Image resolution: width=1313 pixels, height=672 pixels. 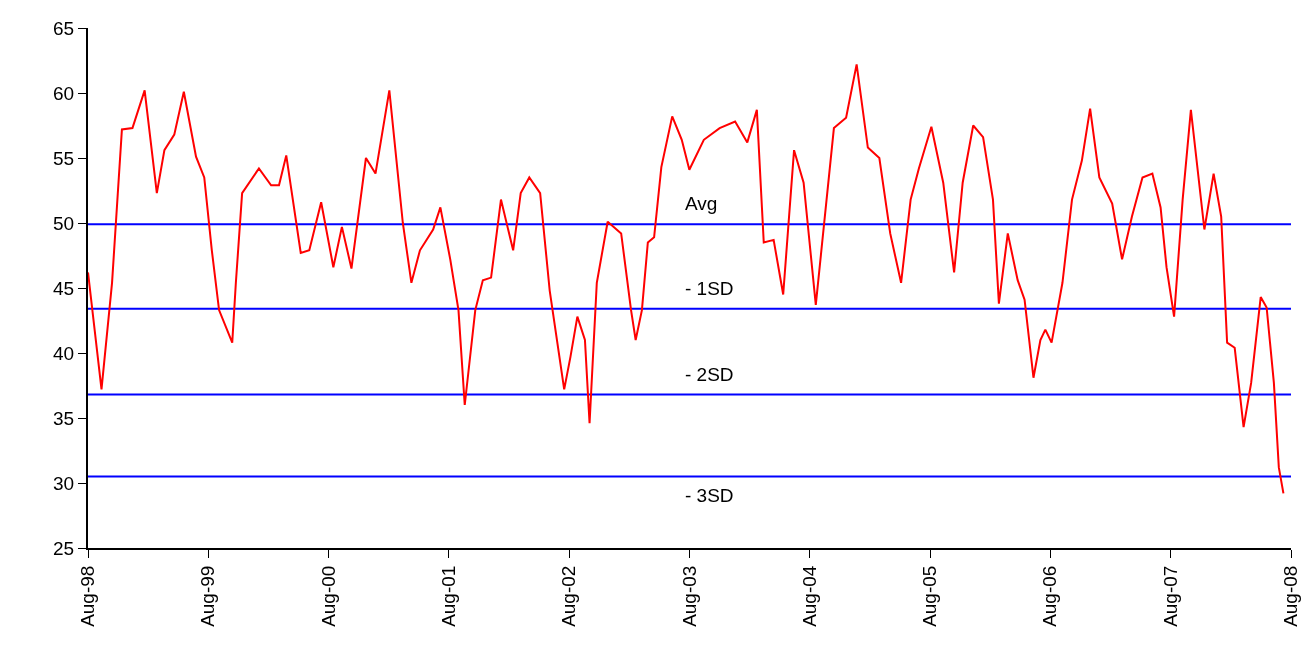 What do you see at coordinates (328, 596) in the screenshot?
I see `x-tick-label: Aug-00` at bounding box center [328, 596].